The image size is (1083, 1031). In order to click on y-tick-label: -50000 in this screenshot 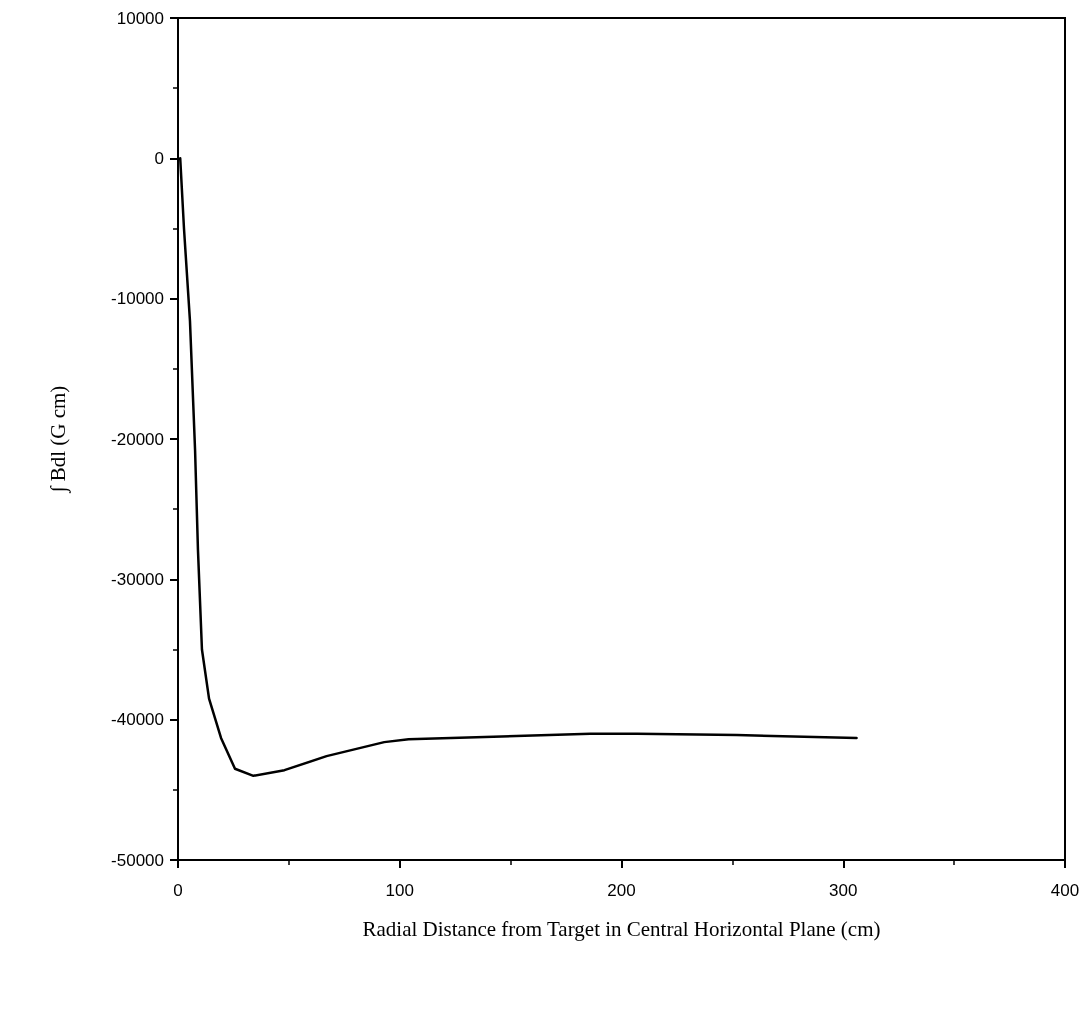, I will do `click(137, 860)`.